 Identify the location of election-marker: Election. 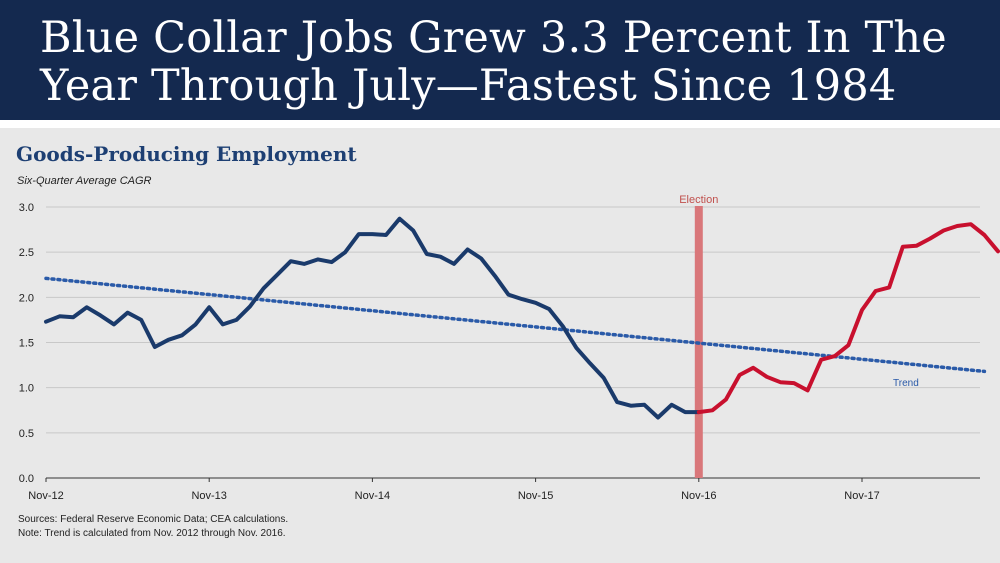
(698, 336).